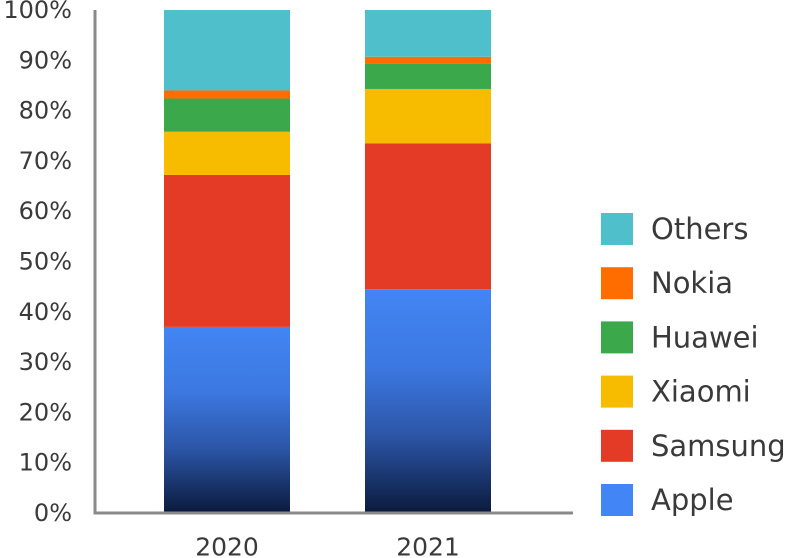 This screenshot has width=800, height=558. Describe the element at coordinates (45, 463) in the screenshot. I see `y-tick-label: 10%` at that location.